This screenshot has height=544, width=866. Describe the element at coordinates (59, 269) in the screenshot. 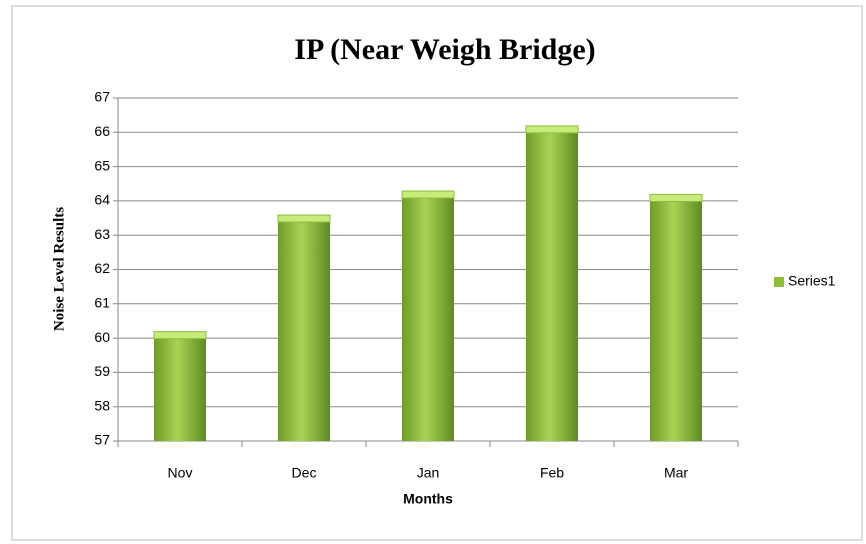

I see `y-axis-label: Noise Level Results` at that location.